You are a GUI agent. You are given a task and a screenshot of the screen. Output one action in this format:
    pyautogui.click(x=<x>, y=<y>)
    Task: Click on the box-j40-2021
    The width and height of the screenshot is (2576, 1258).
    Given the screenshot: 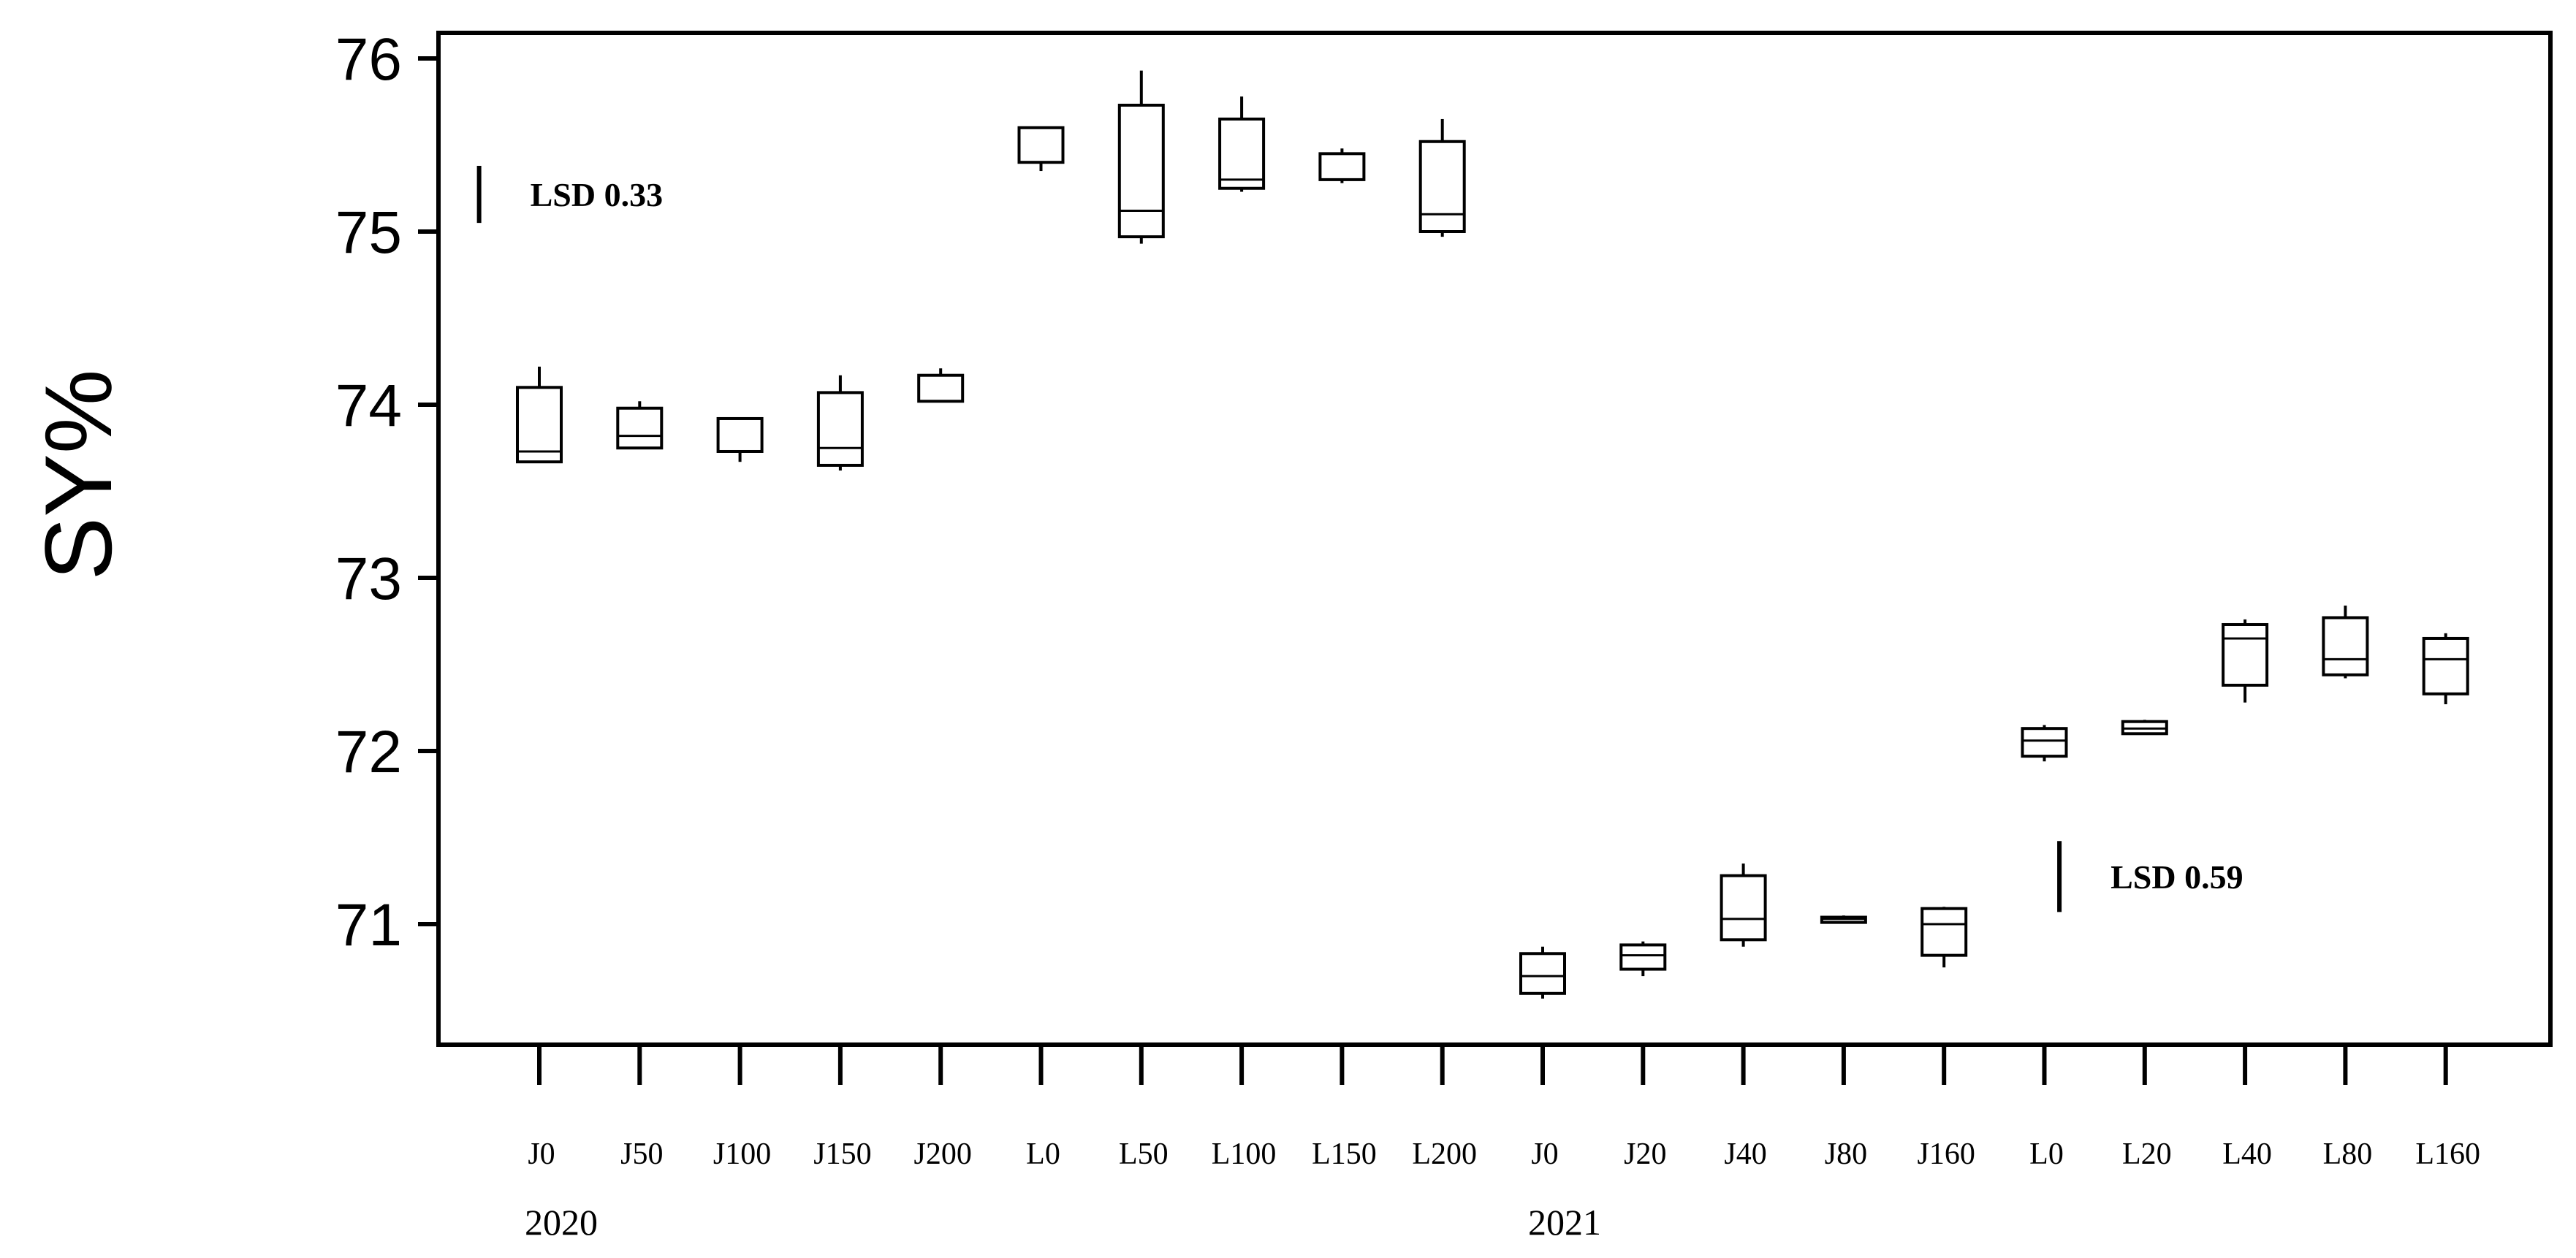 What is the action you would take?
    pyautogui.click(x=1743, y=905)
    